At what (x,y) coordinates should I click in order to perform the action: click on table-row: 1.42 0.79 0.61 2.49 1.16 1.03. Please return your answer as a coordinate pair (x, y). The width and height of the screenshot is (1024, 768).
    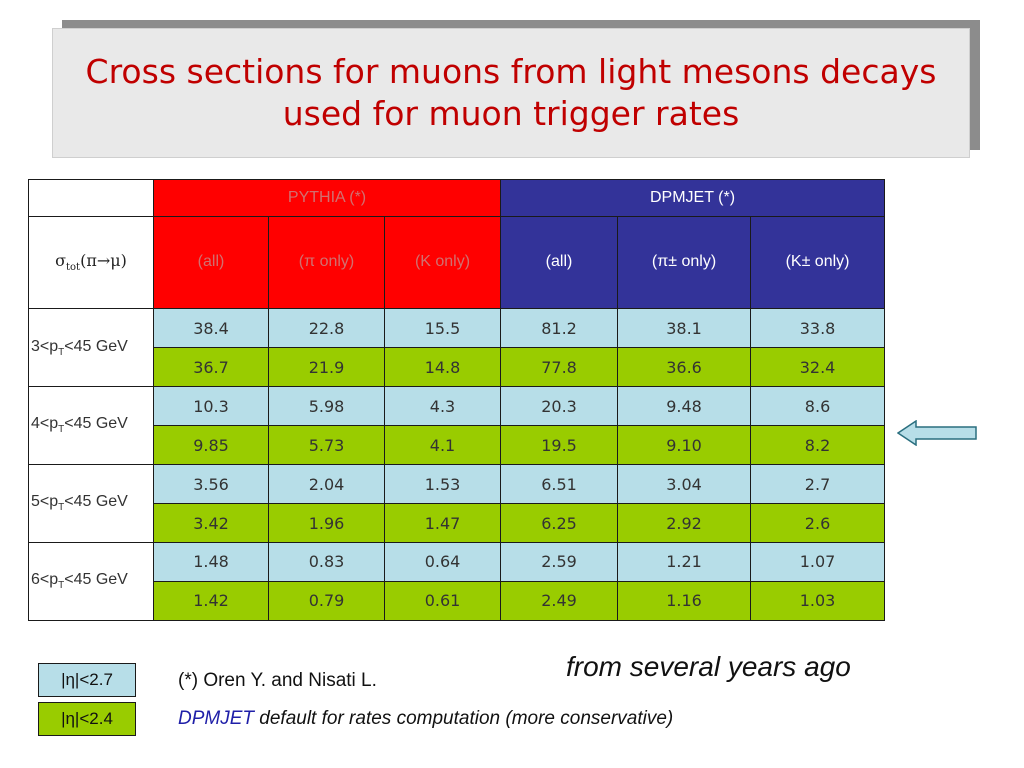
    Looking at the image, I should click on (457, 601).